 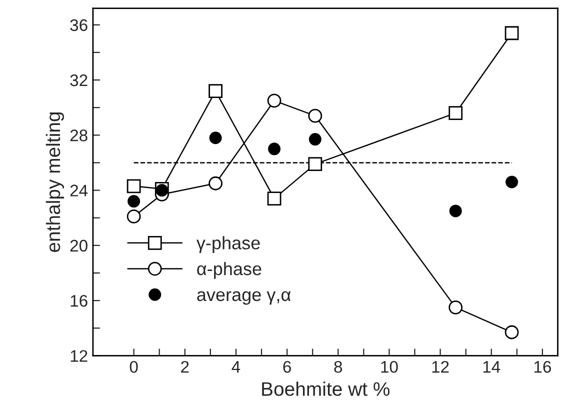 I want to click on x-axis-title: Boehmite wt %, so click(x=326, y=389).